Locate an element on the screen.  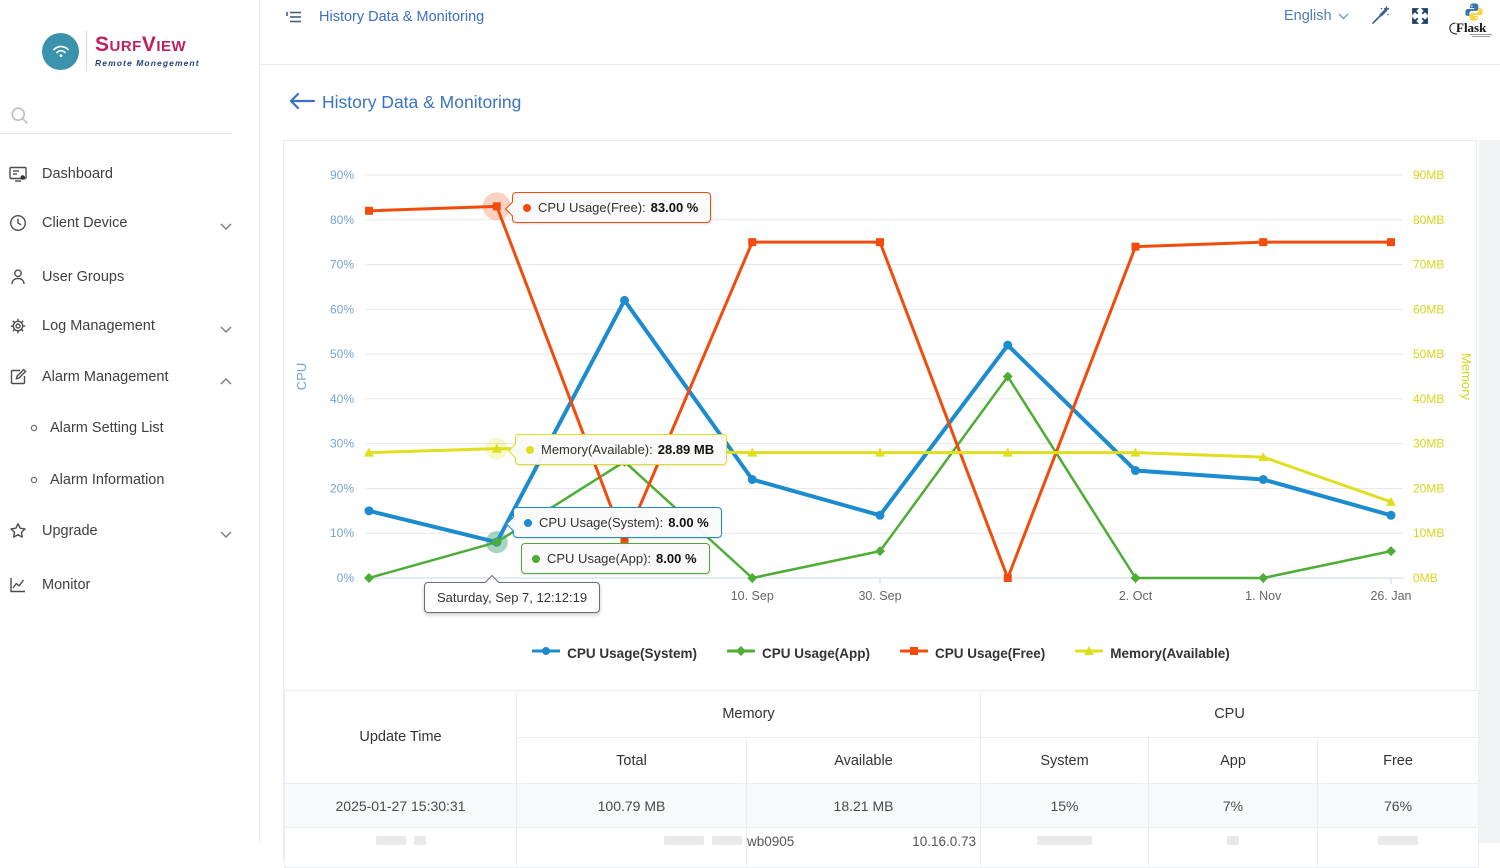
x-axis-label: 26. Jan is located at coordinates (1390, 596).